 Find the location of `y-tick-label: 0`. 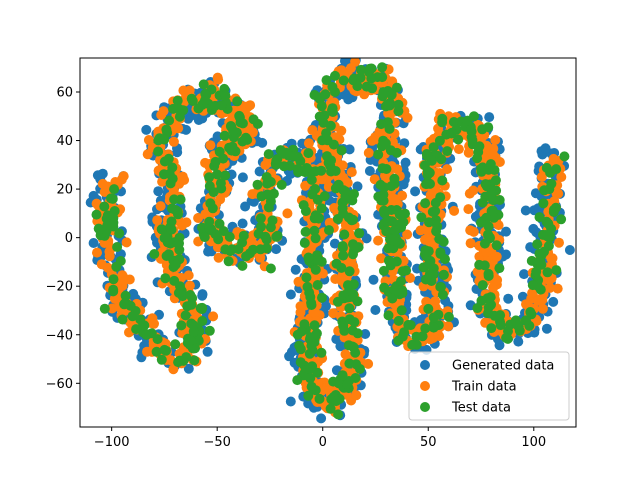

y-tick-label: 0 is located at coordinates (69, 238).